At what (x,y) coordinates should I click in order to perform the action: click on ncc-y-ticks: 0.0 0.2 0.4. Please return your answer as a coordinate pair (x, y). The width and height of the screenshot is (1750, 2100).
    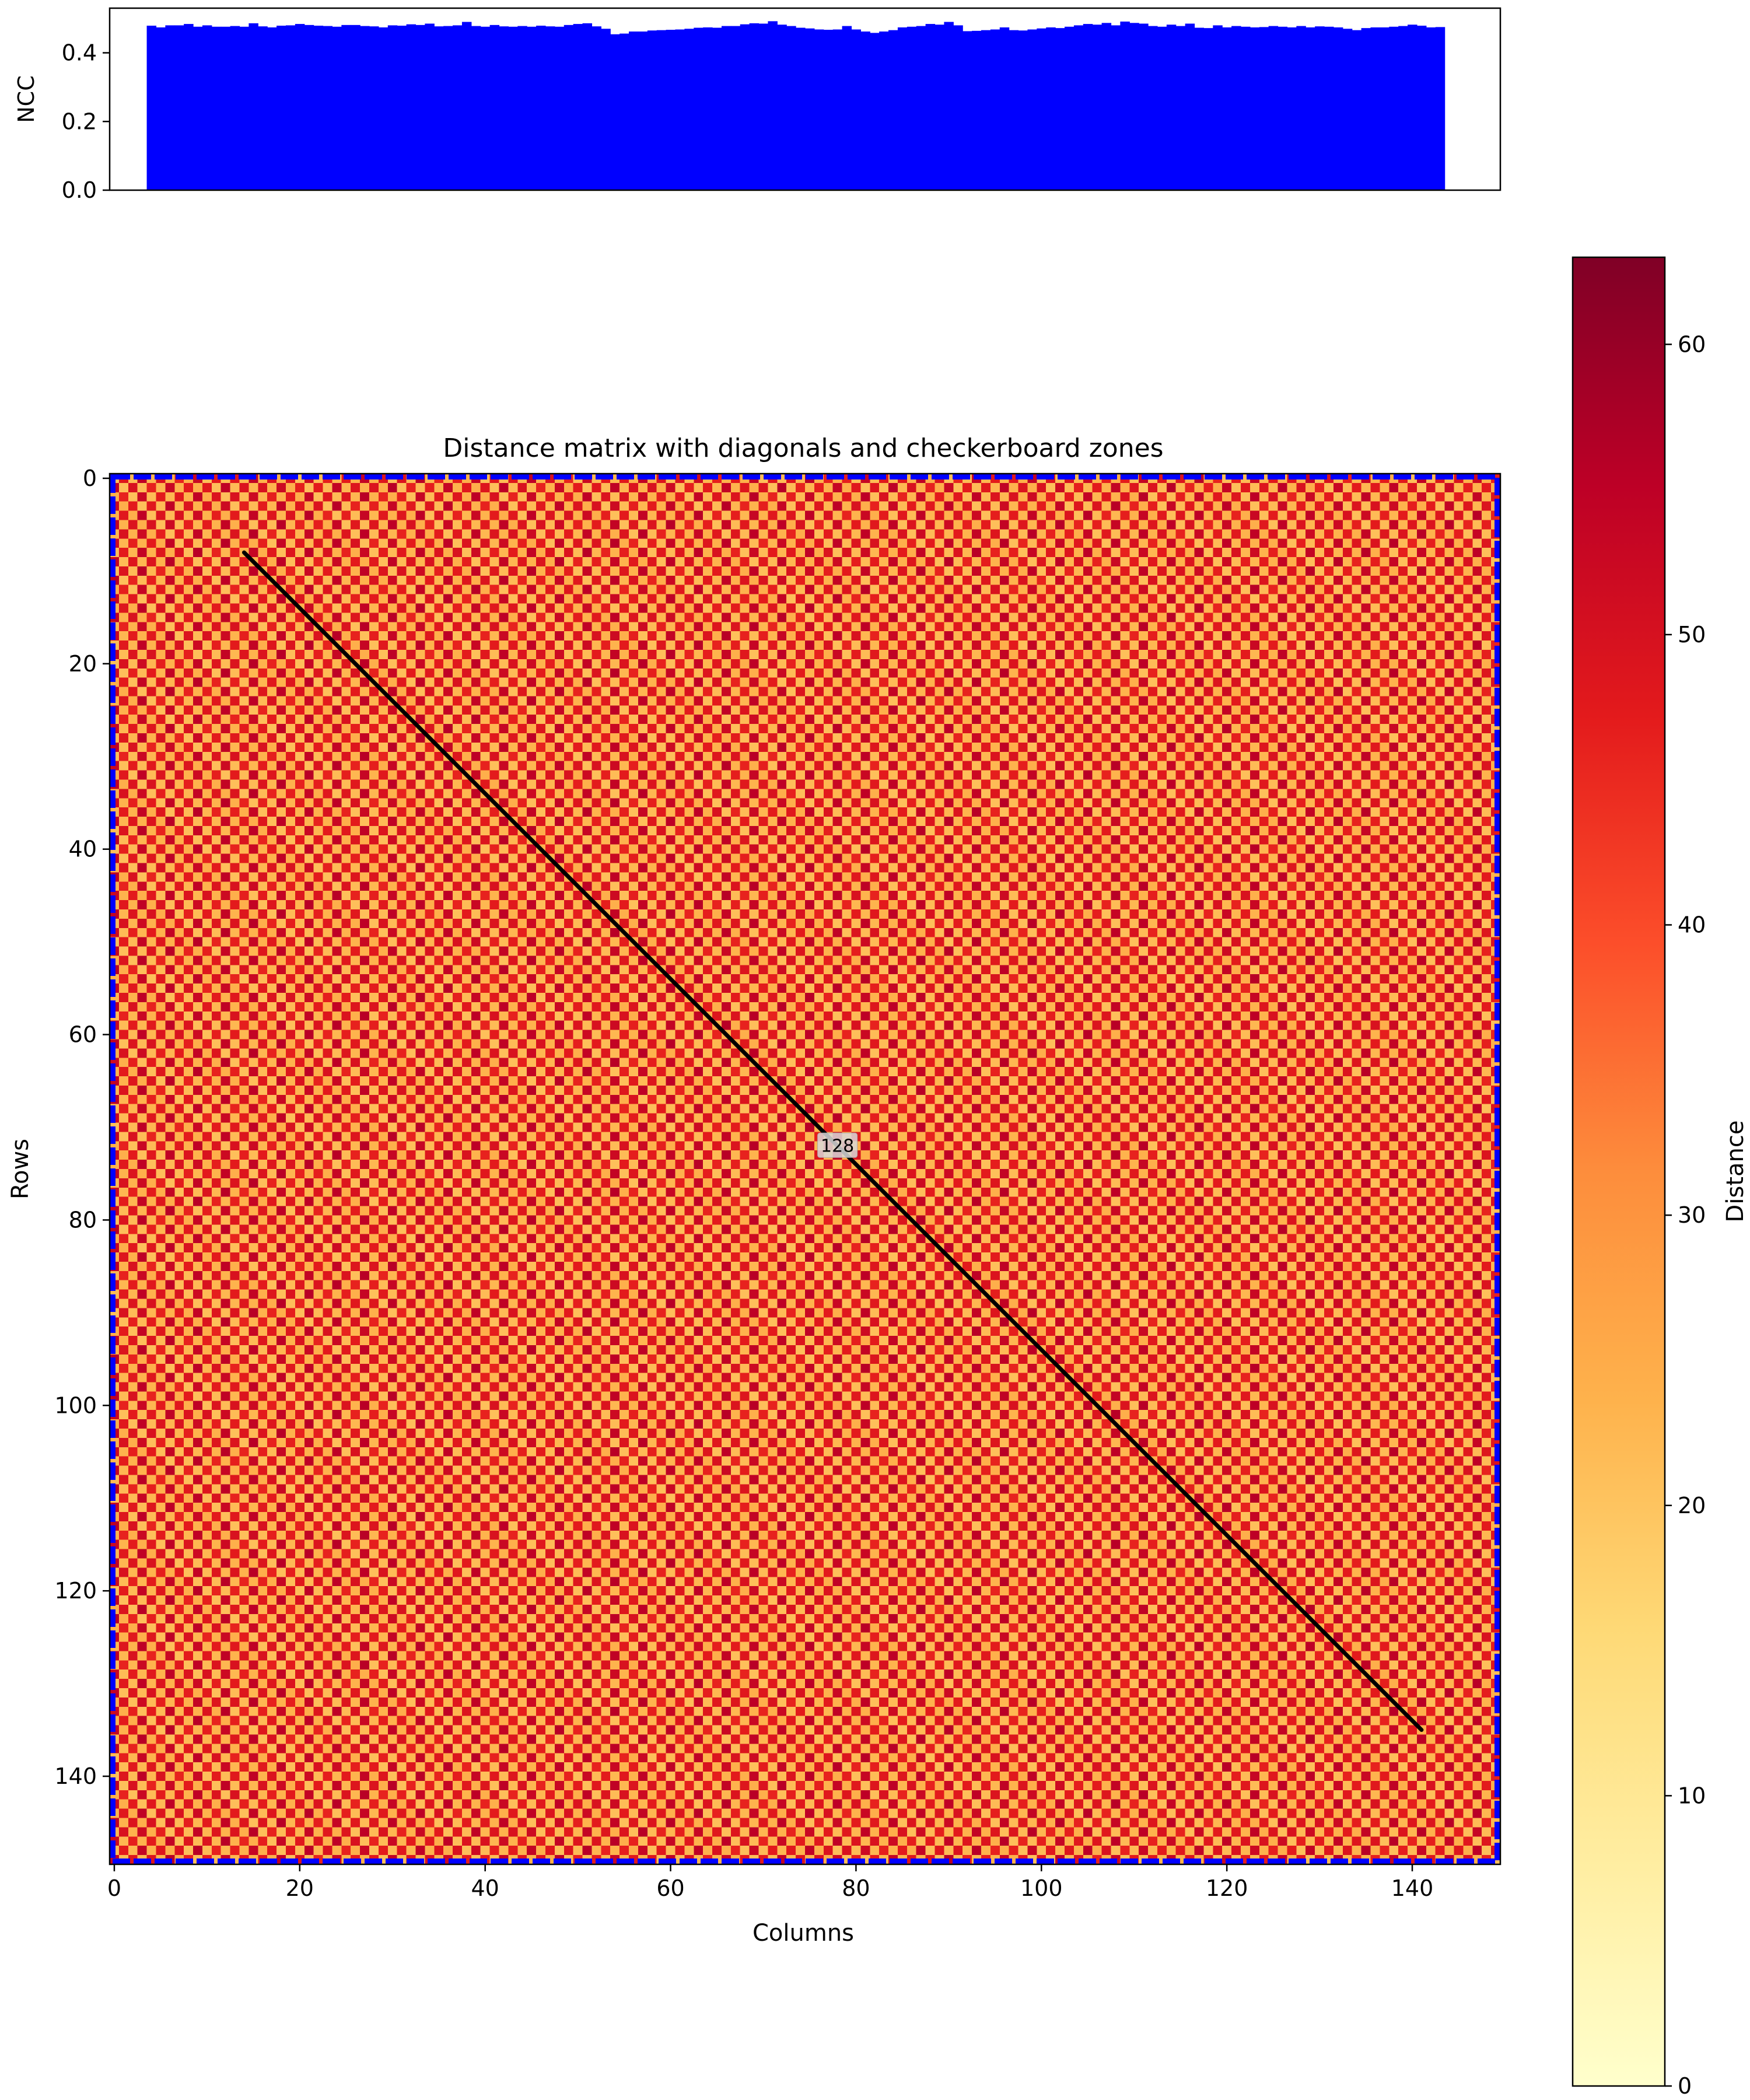
    Looking at the image, I should click on (86, 121).